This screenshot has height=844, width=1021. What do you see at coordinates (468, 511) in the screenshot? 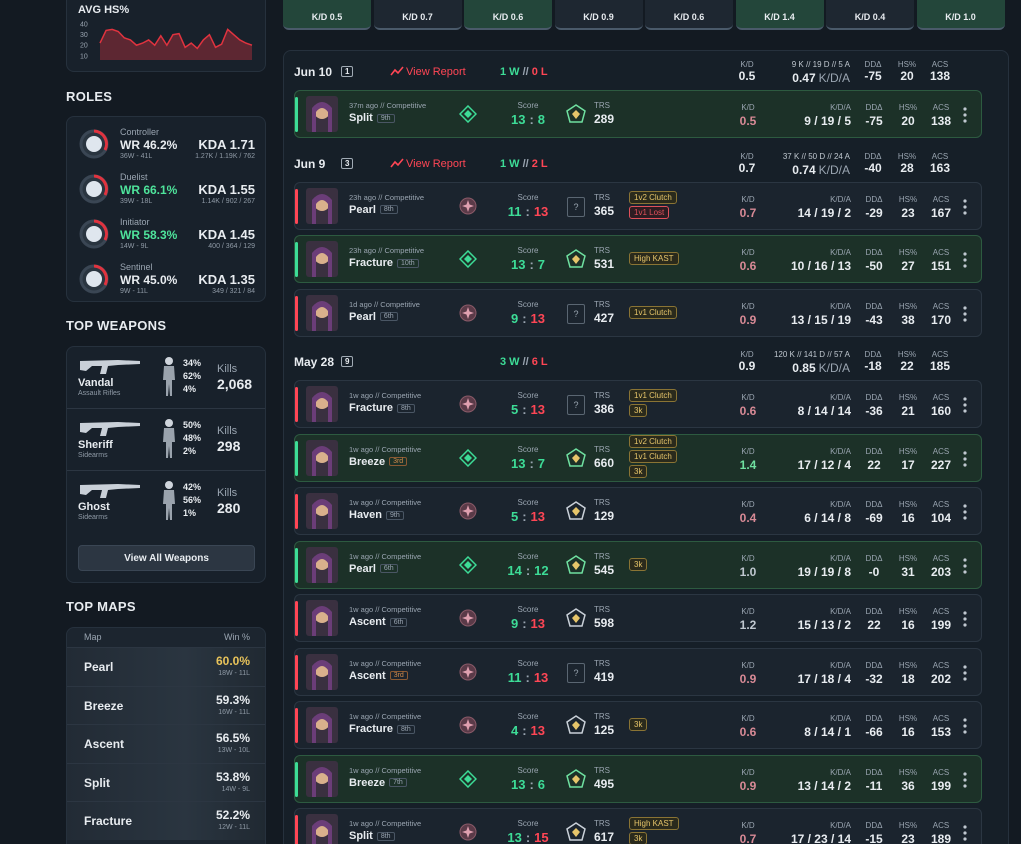
I see `role-star` at bounding box center [468, 511].